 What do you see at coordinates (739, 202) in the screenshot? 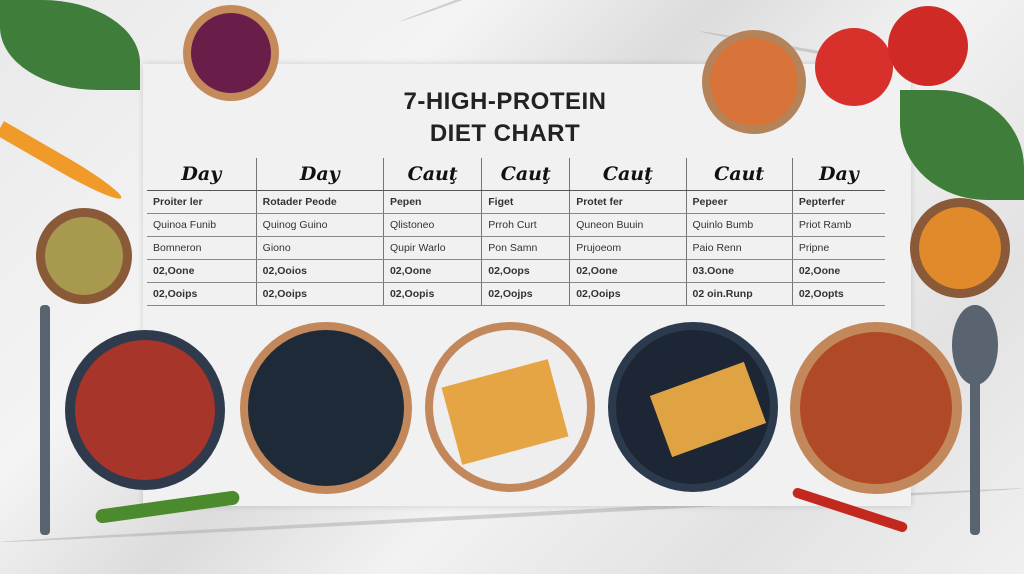
I see `table-cell: Pepeer` at bounding box center [739, 202].